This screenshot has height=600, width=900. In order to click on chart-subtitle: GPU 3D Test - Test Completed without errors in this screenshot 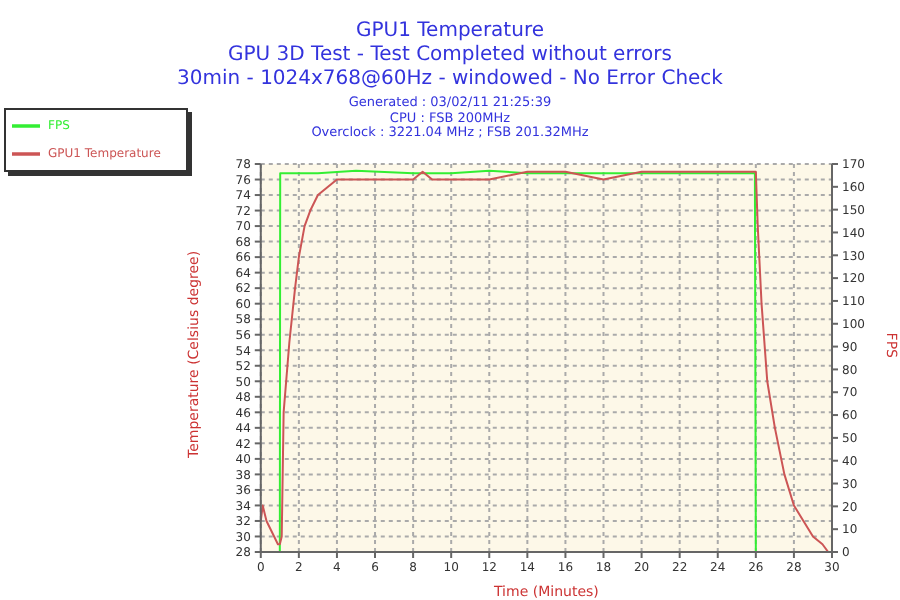, I will do `click(450, 56)`.